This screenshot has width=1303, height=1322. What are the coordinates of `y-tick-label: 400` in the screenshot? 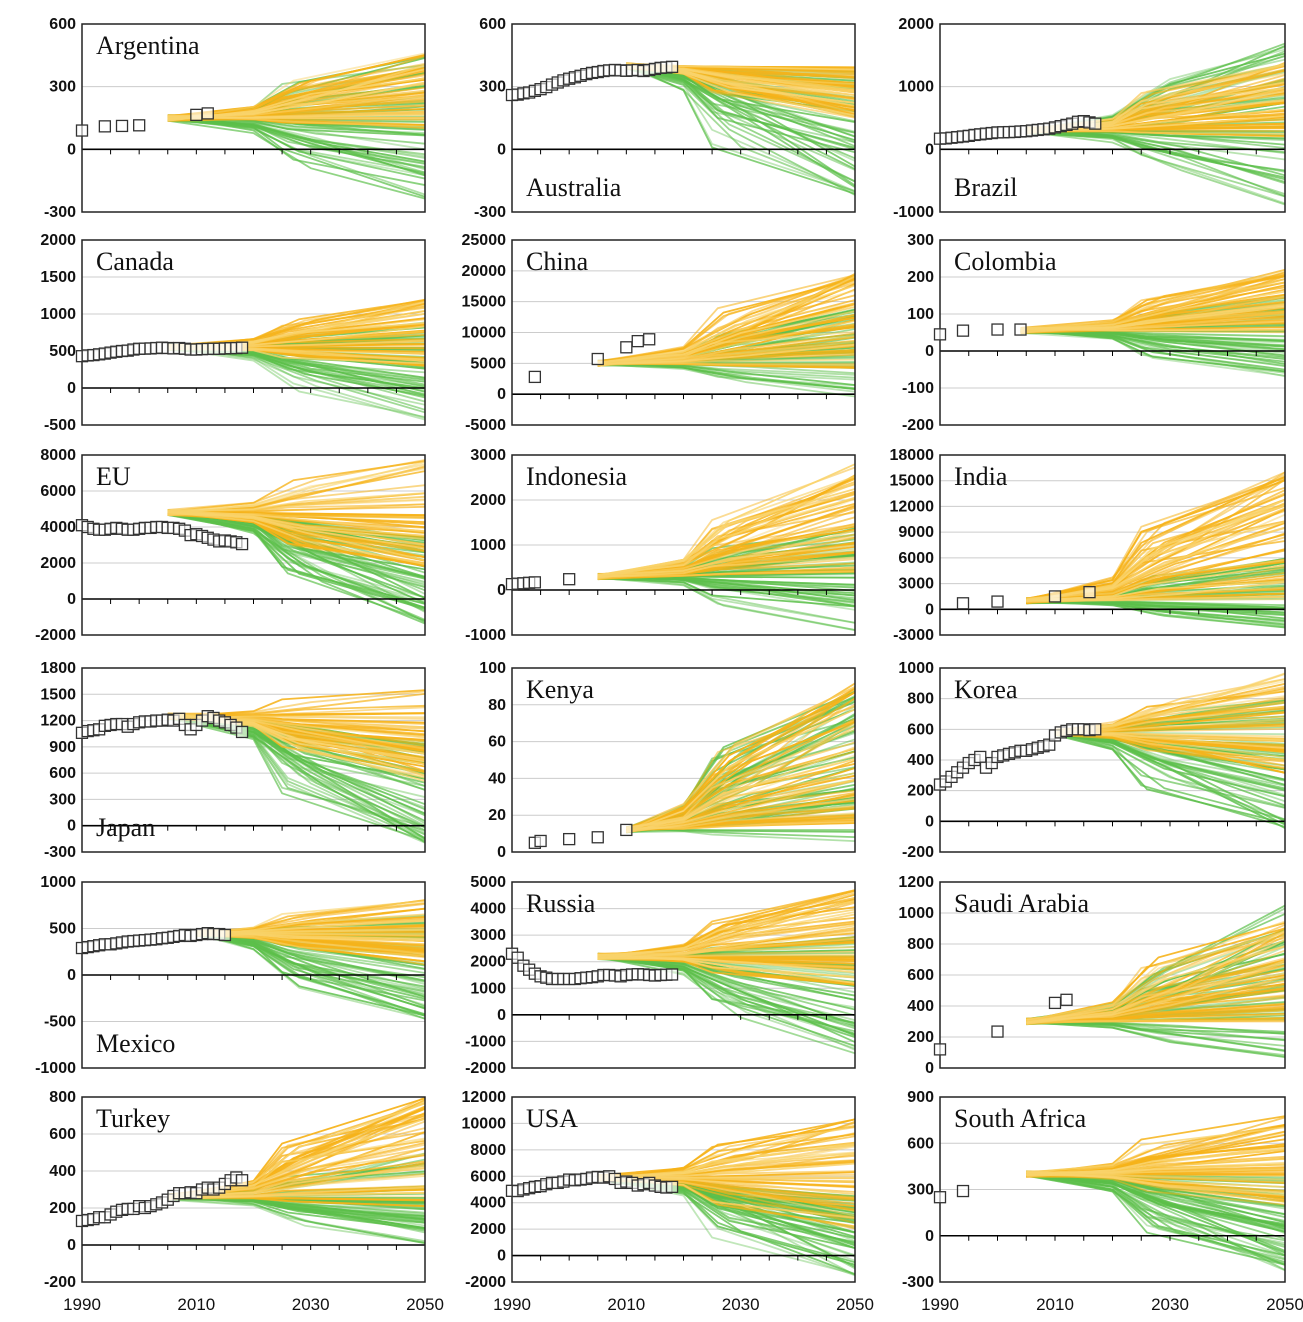 It's located at (920, 760).